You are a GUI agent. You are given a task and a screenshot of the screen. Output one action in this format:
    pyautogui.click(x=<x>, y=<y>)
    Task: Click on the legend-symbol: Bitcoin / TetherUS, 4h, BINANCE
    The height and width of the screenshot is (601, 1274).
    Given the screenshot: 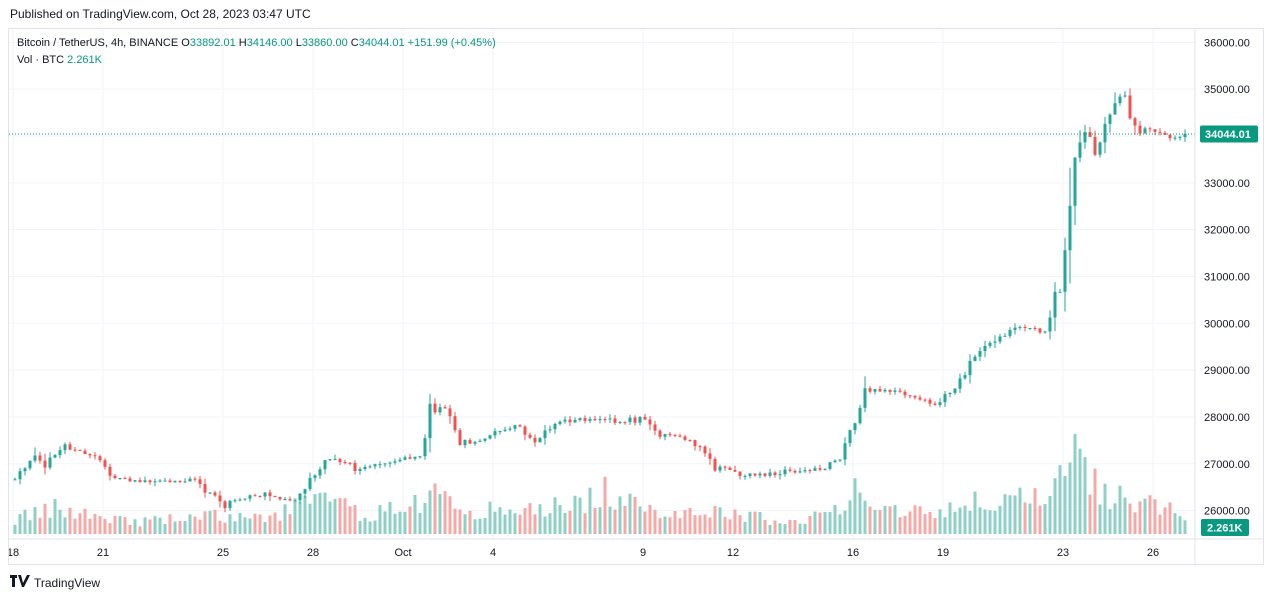 What is the action you would take?
    pyautogui.click(x=98, y=43)
    